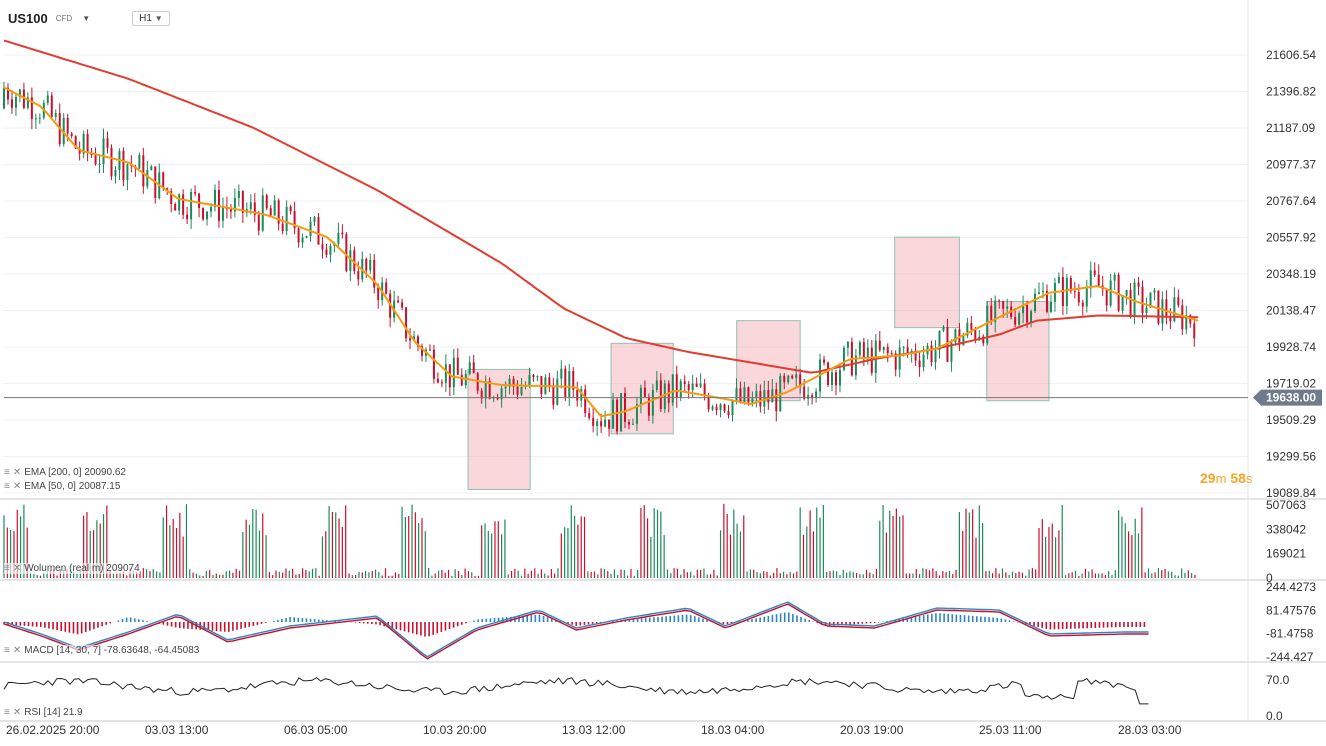 The height and width of the screenshot is (746, 1326). I want to click on timeframe-dropdown-icon: ▼, so click(158, 18).